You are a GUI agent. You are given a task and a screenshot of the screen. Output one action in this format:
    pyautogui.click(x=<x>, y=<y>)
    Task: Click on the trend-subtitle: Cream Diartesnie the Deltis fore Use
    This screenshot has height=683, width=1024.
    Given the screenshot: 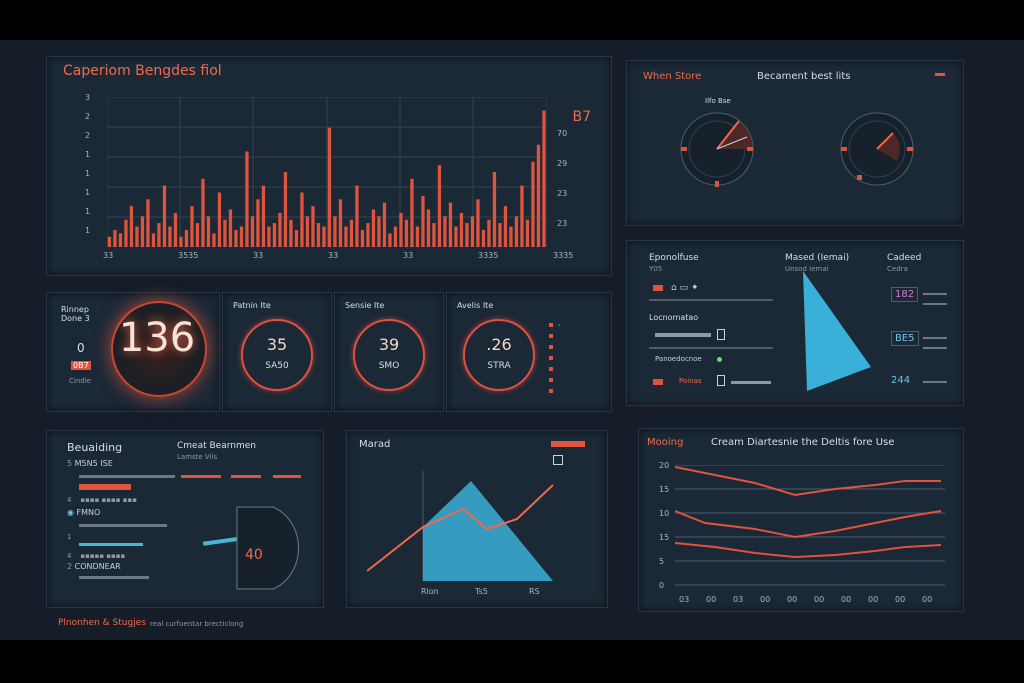 What is the action you would take?
    pyautogui.click(x=803, y=442)
    